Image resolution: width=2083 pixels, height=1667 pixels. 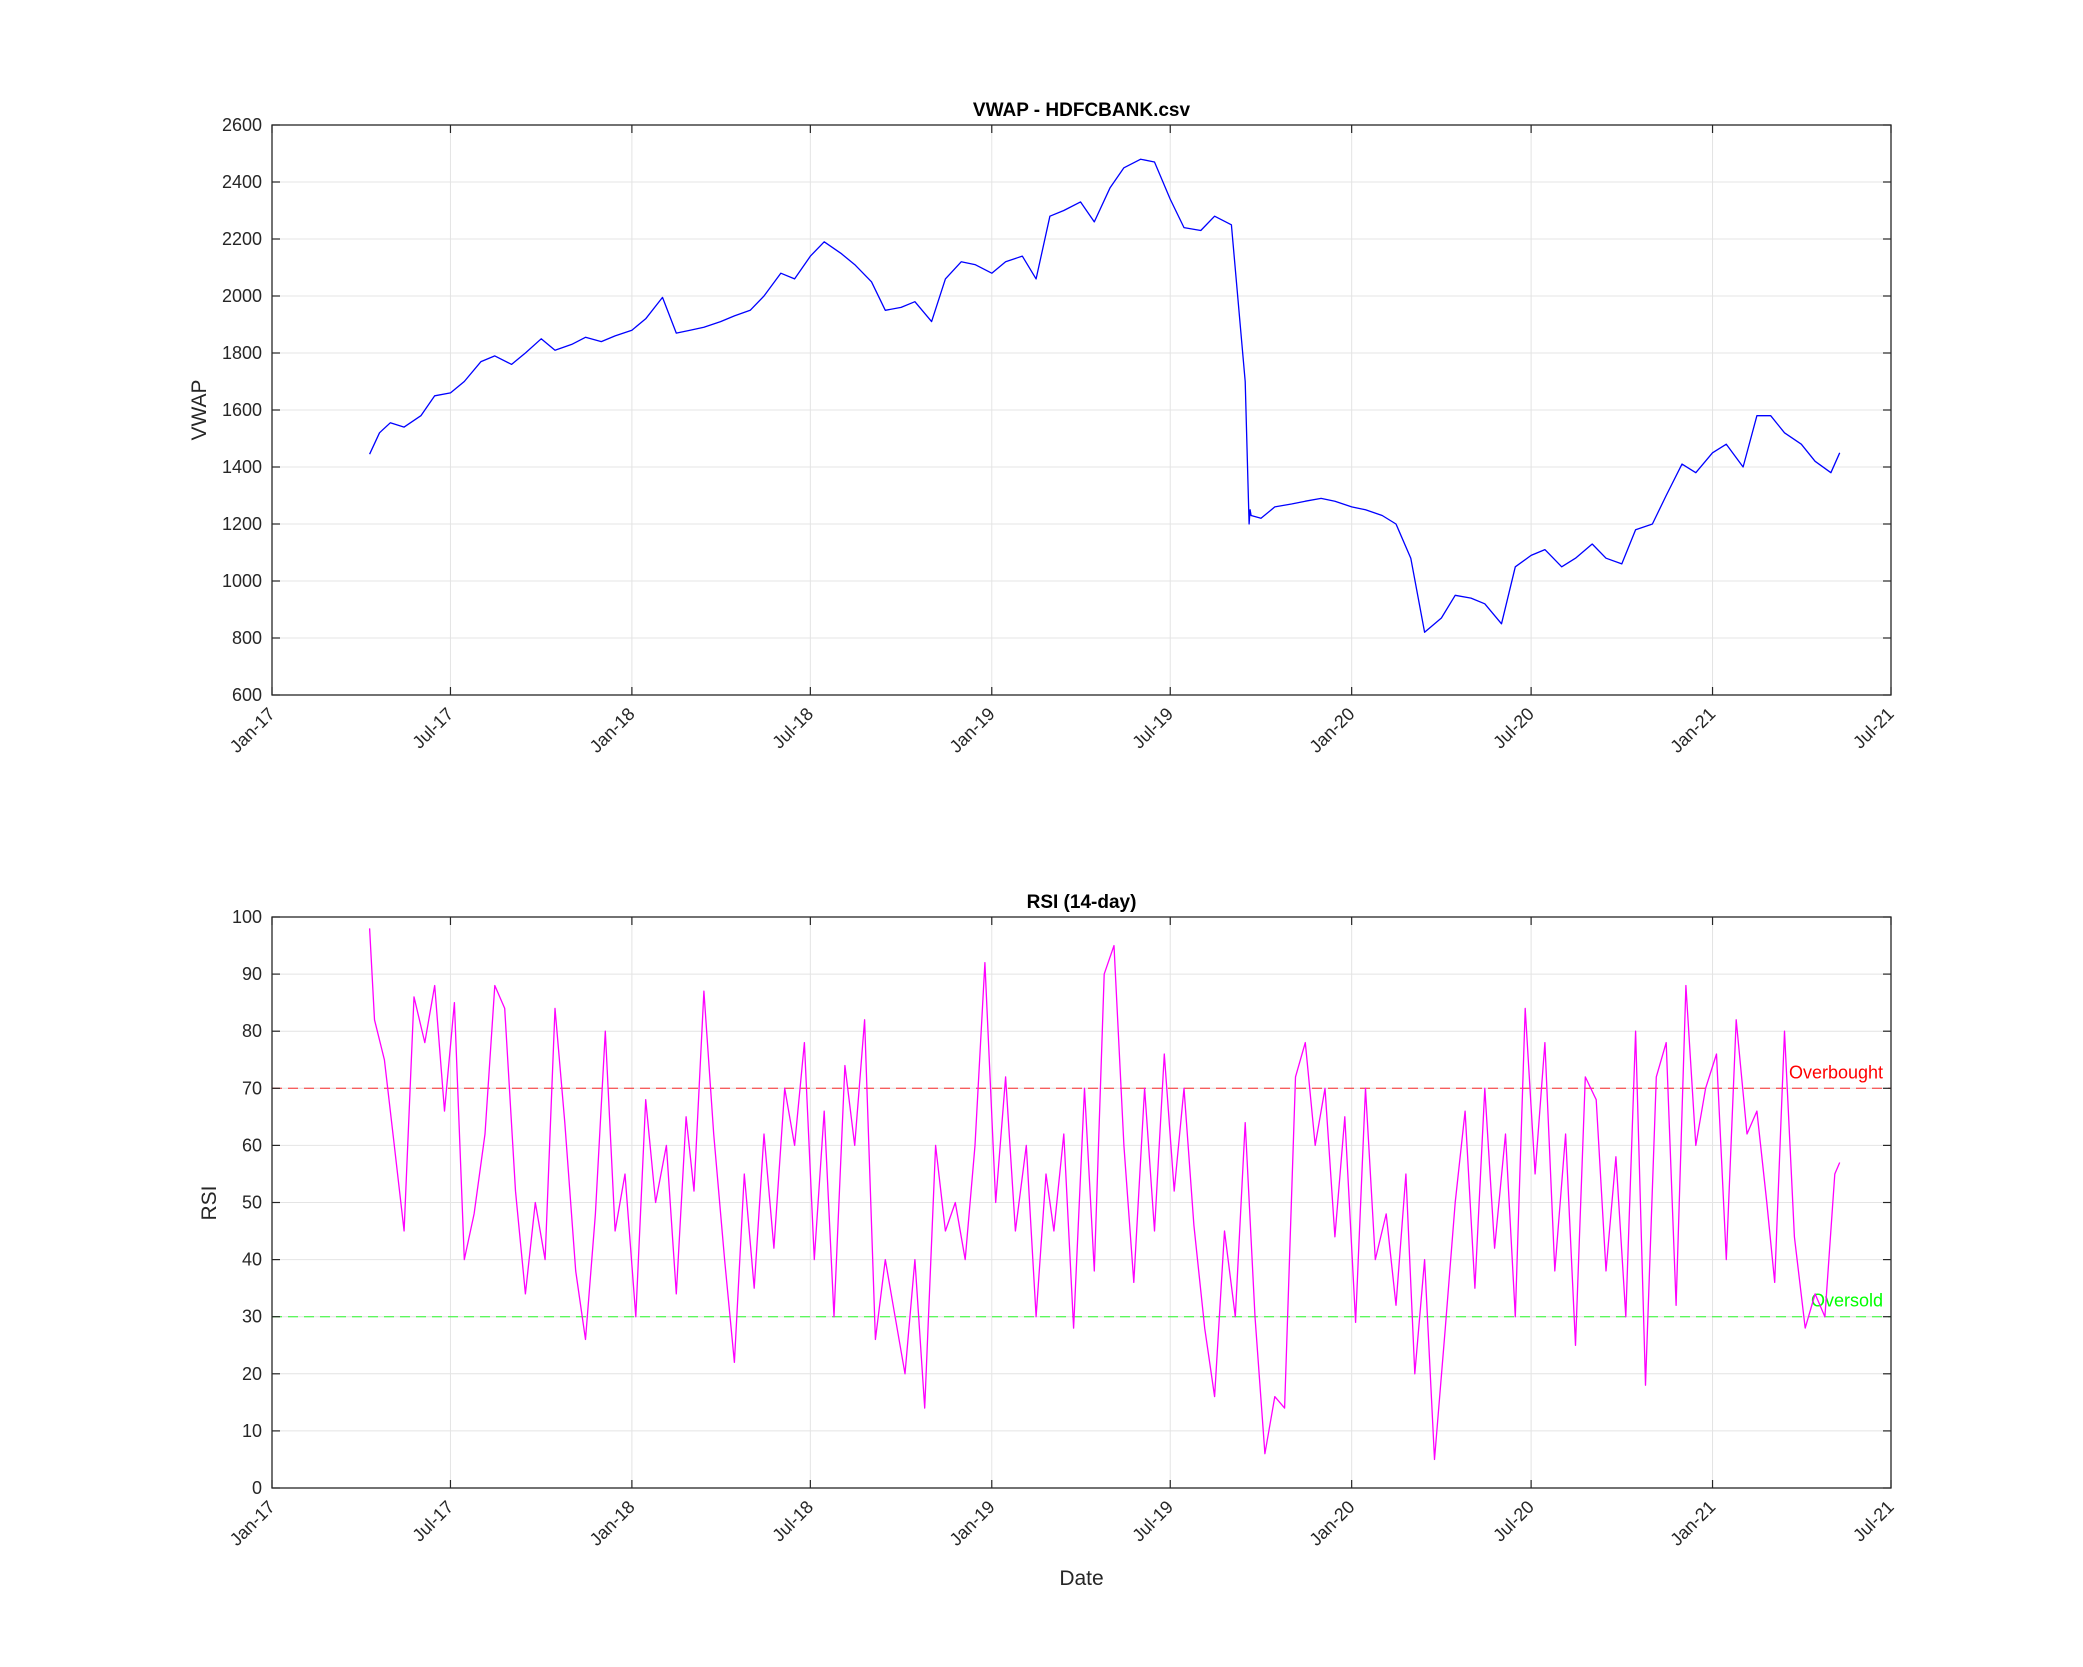 I want to click on rsi-y-tick-label: 10, so click(x=252, y=1431).